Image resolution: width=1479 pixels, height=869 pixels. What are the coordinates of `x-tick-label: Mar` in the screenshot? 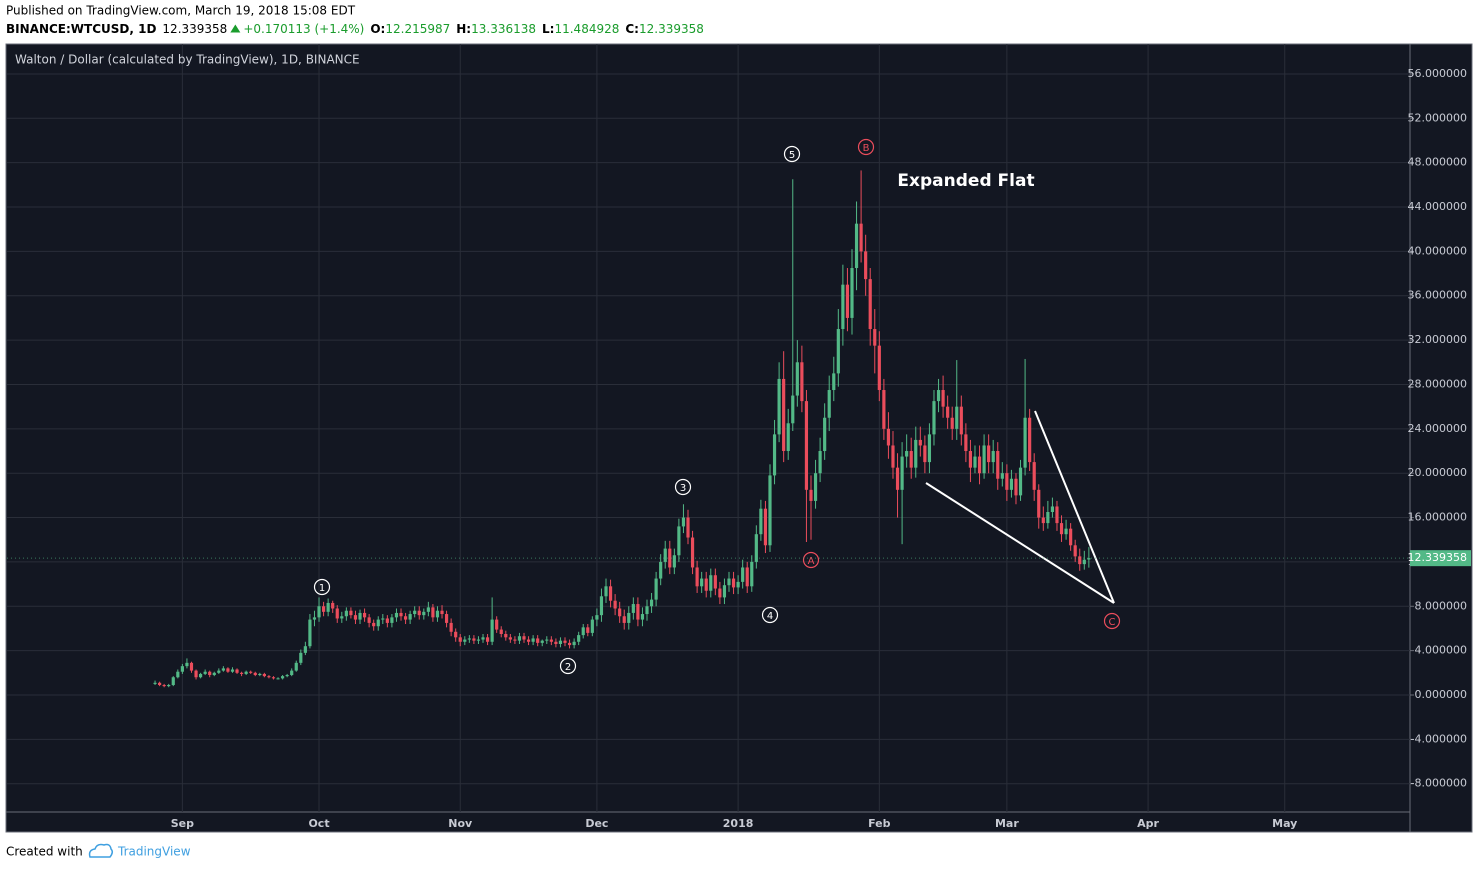 It's located at (1007, 823).